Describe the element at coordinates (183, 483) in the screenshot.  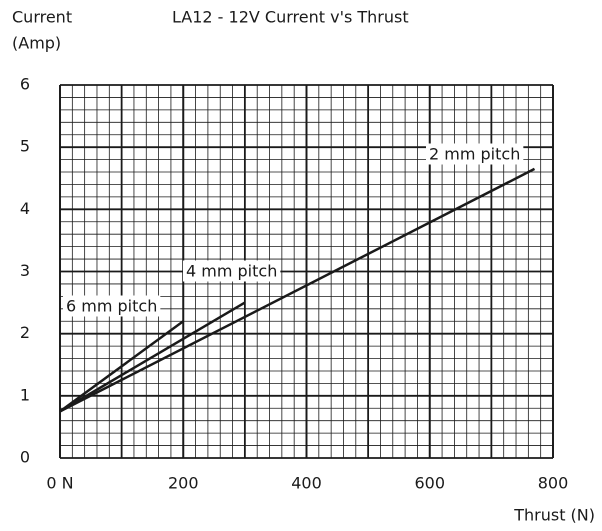
I see `x-tick-label: 200` at that location.